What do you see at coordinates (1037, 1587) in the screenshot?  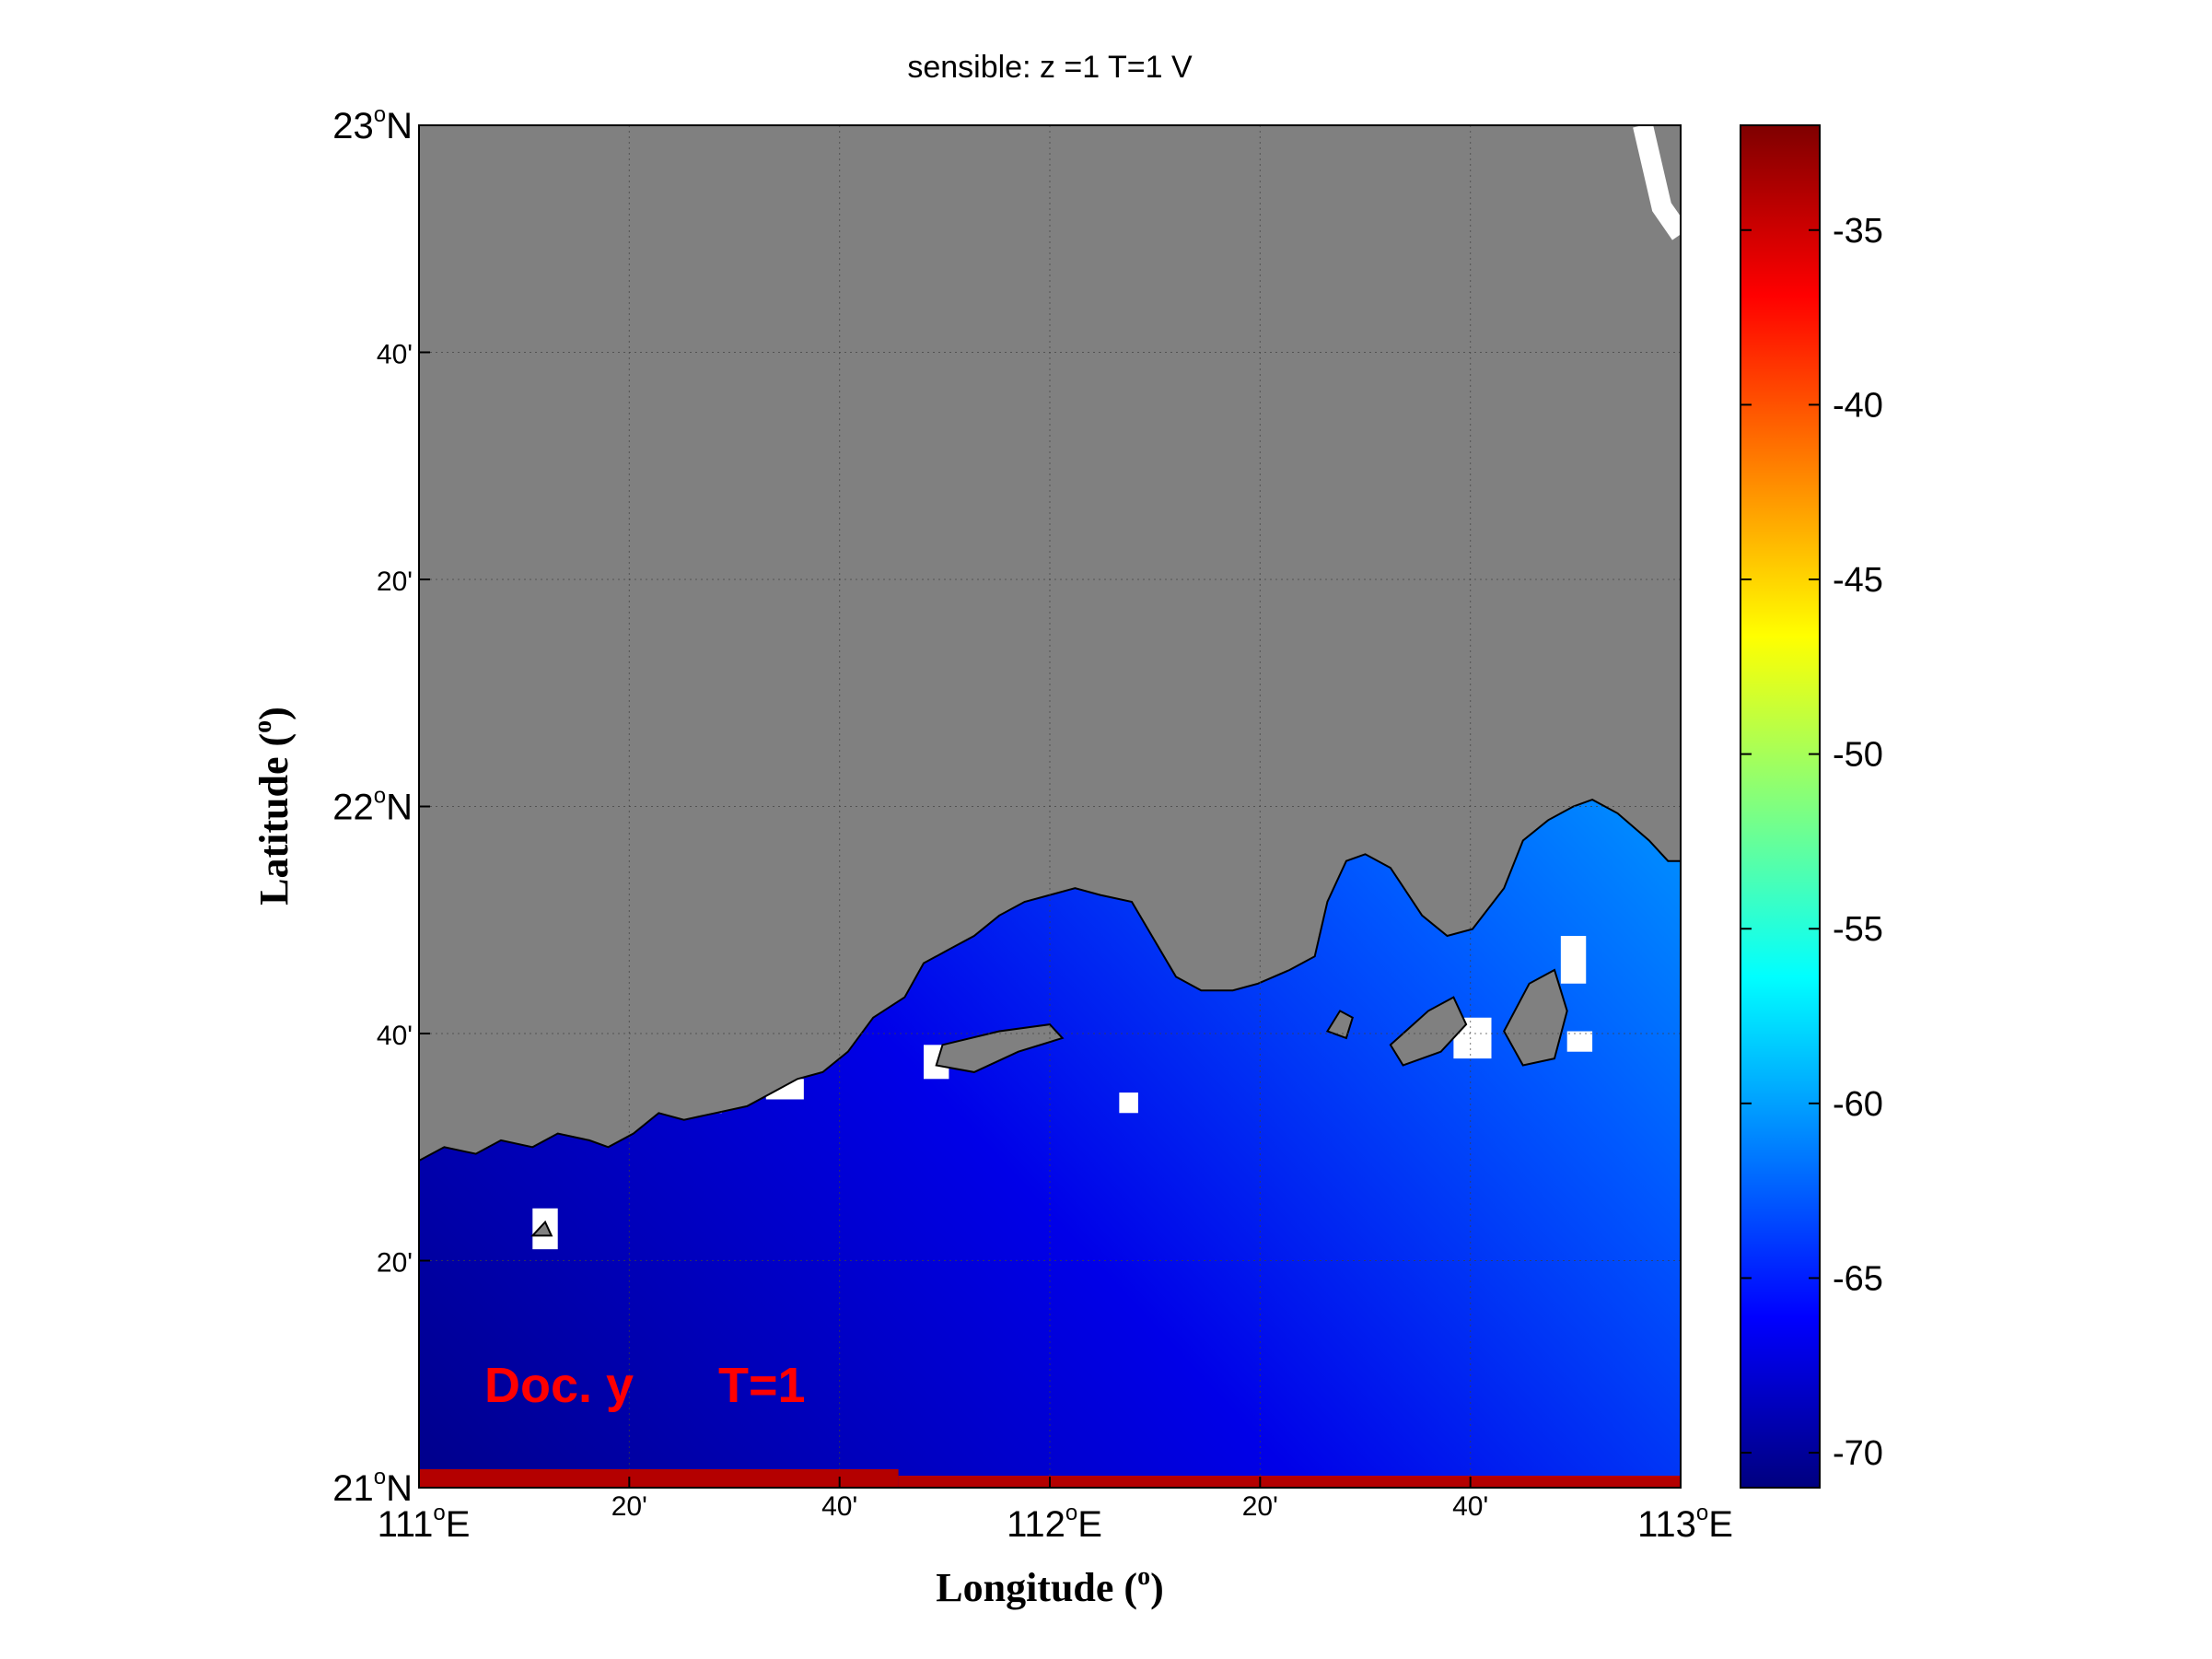 I see `x-axis-label-text: Longitude (` at bounding box center [1037, 1587].